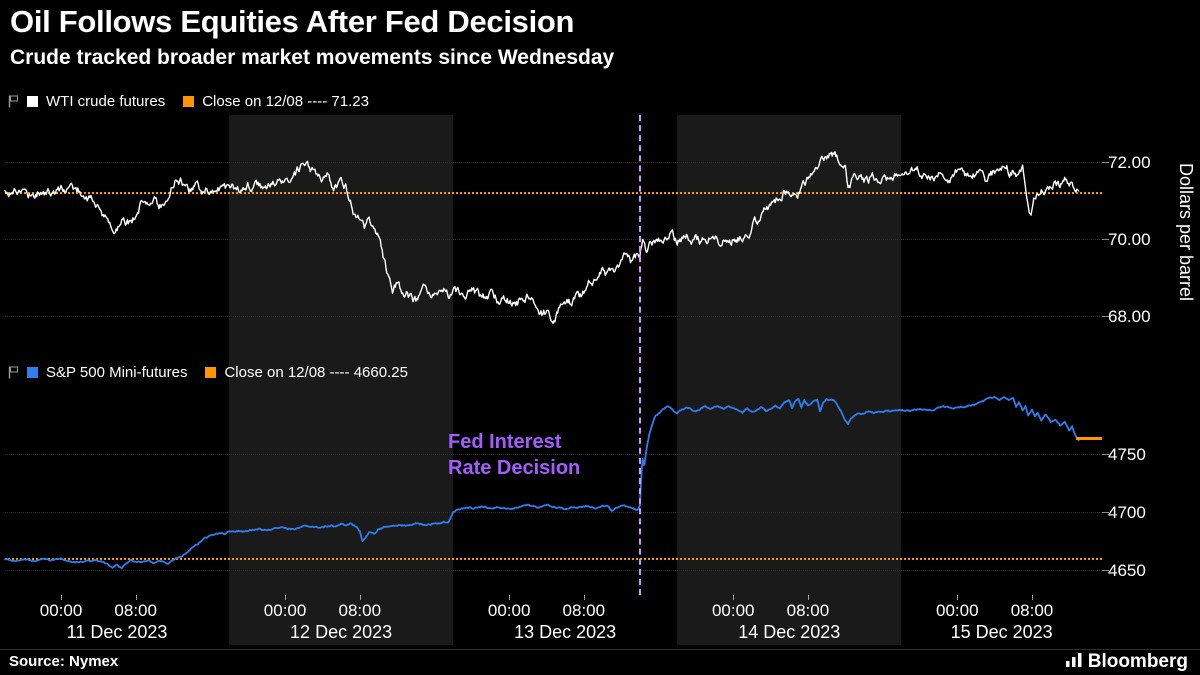 The width and height of the screenshot is (1200, 675). Describe the element at coordinates (106, 101) in the screenshot. I see `wti-series-label: WTI crude futures` at that location.